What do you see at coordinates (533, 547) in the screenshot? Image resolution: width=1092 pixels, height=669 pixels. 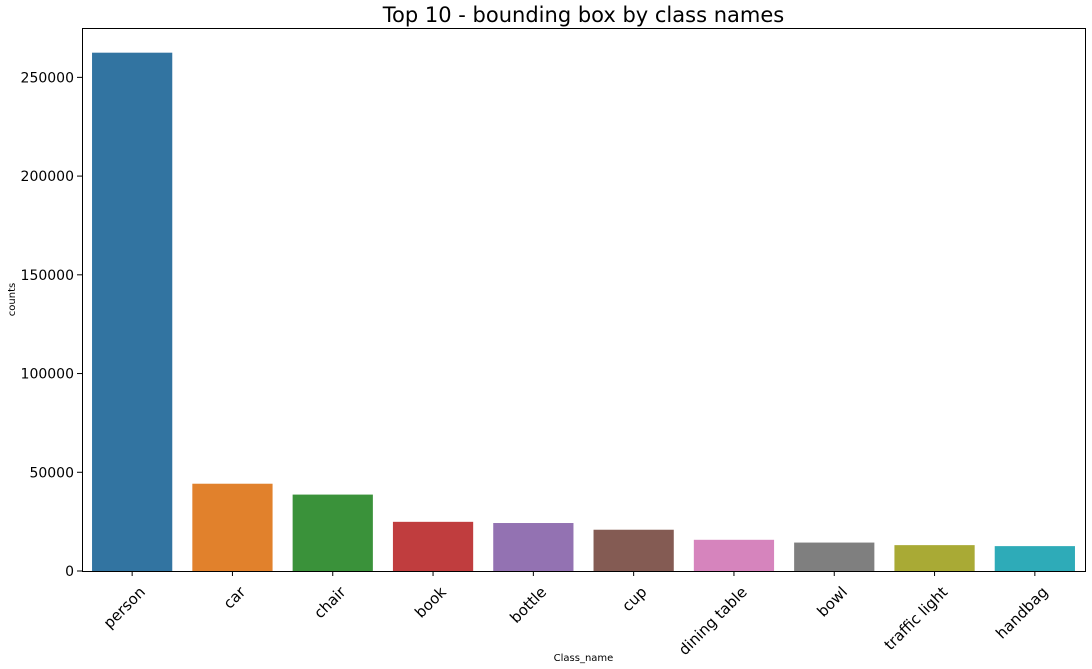 I see `bar-bottle` at bounding box center [533, 547].